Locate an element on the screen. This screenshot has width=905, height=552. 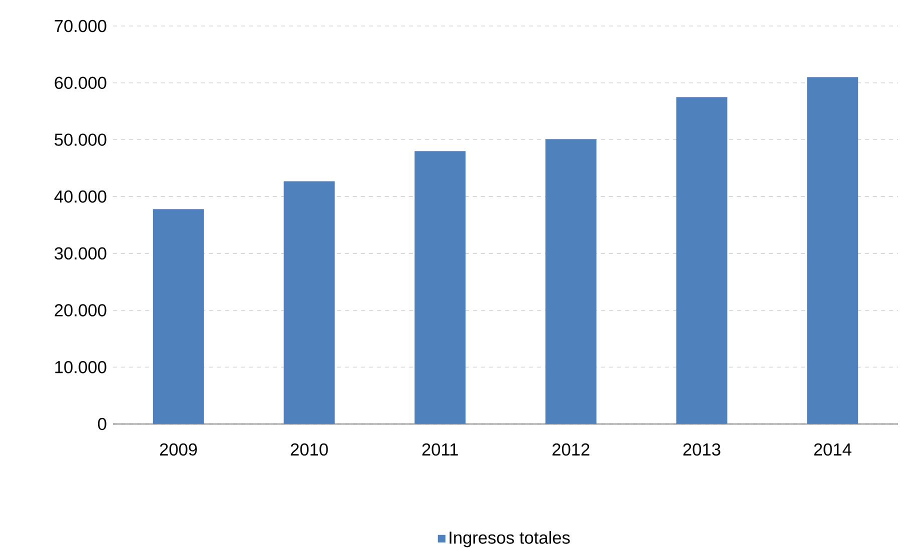
y-tick-label: 30.000 is located at coordinates (80, 253).